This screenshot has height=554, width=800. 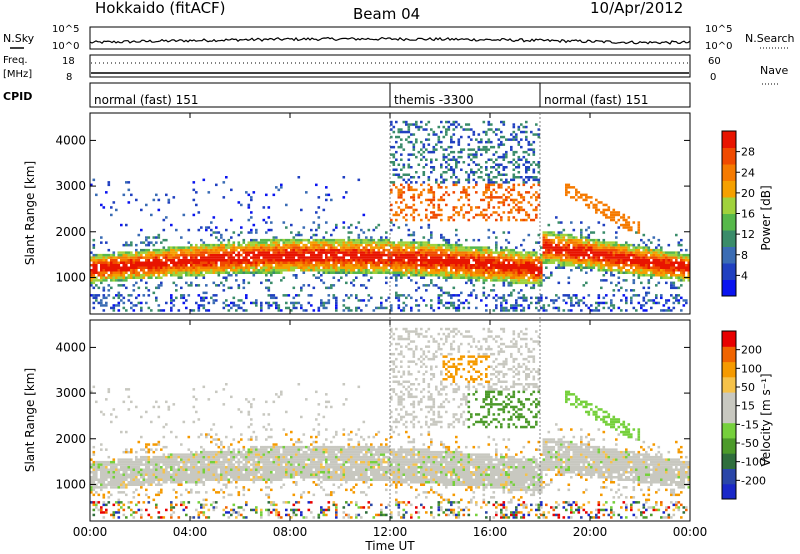 I want to click on colorbar-tick-label: 28, so click(x=748, y=152).